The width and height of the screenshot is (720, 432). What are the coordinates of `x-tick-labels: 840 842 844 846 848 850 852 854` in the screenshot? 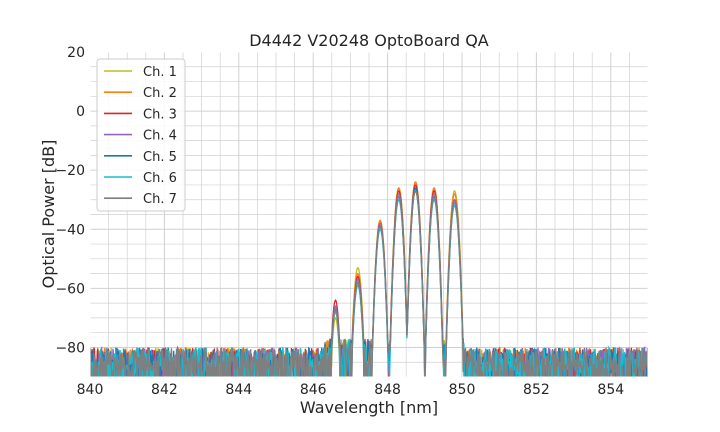 It's located at (351, 390).